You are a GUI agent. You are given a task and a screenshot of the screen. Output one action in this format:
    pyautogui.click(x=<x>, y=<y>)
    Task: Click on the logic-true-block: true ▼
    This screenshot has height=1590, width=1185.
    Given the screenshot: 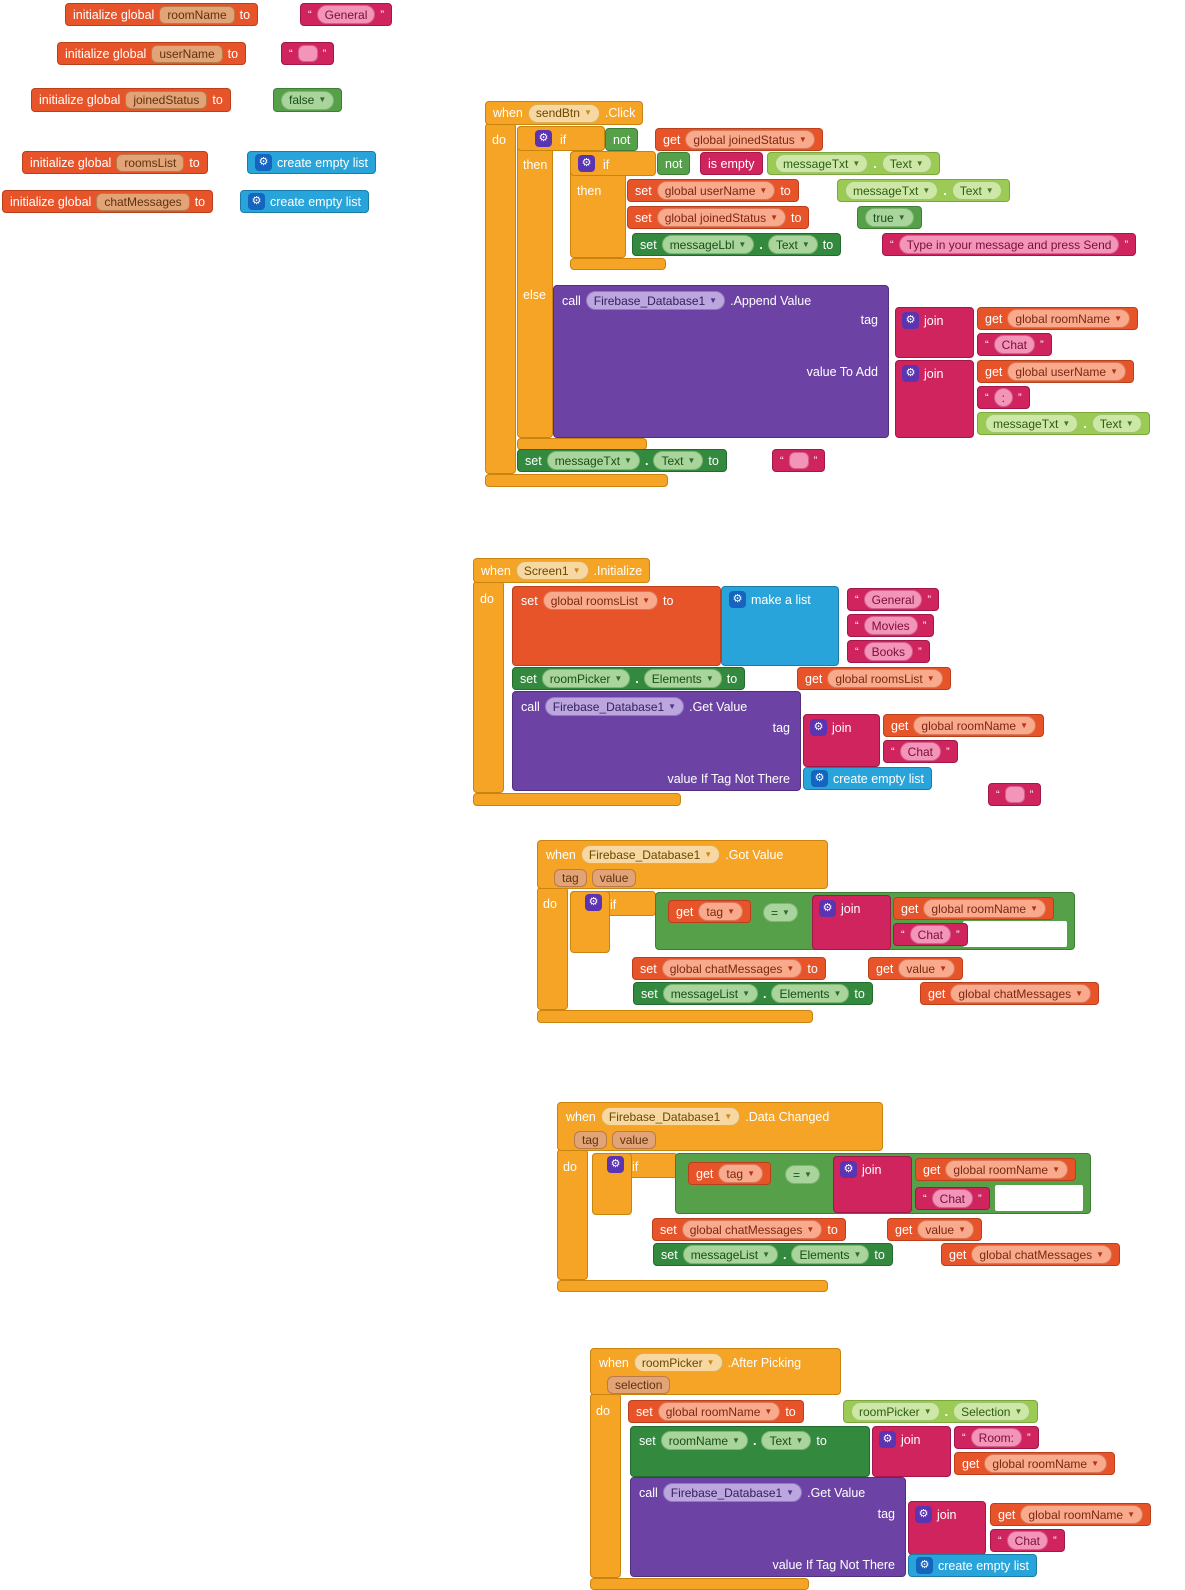 What is the action you would take?
    pyautogui.click(x=889, y=217)
    